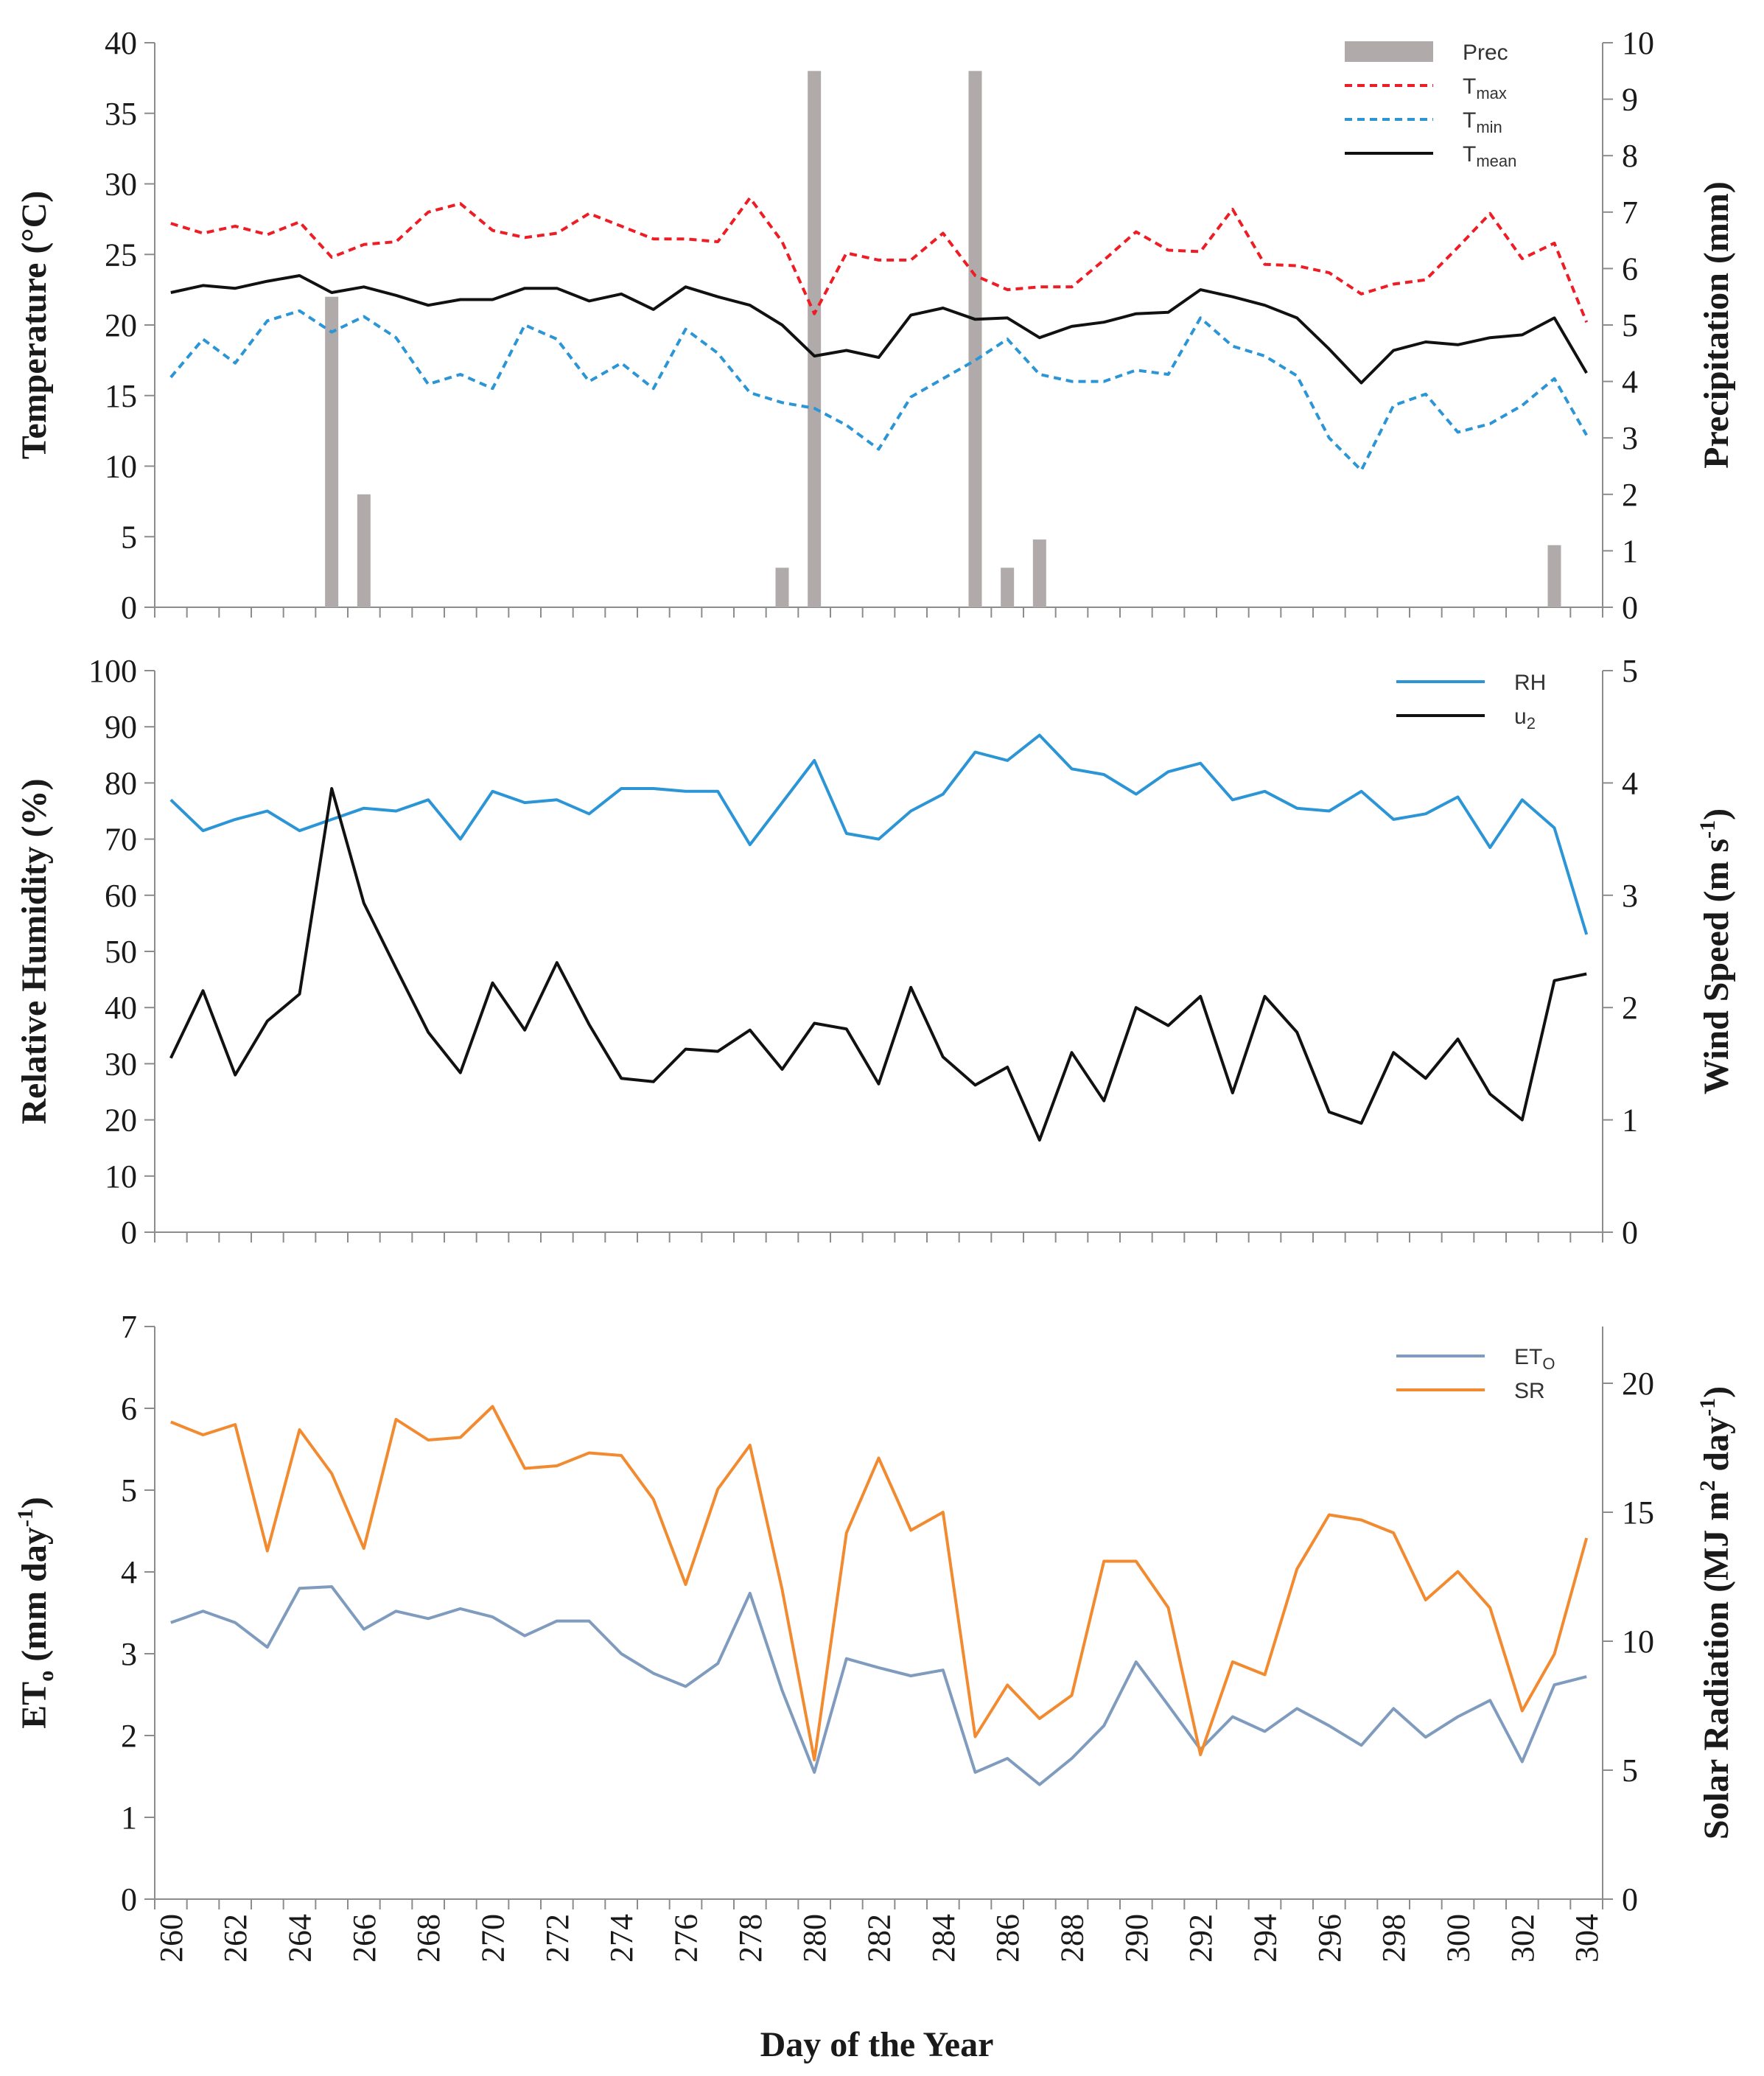  I want to click on legend-label-tmax: Tmax, so click(1485, 88).